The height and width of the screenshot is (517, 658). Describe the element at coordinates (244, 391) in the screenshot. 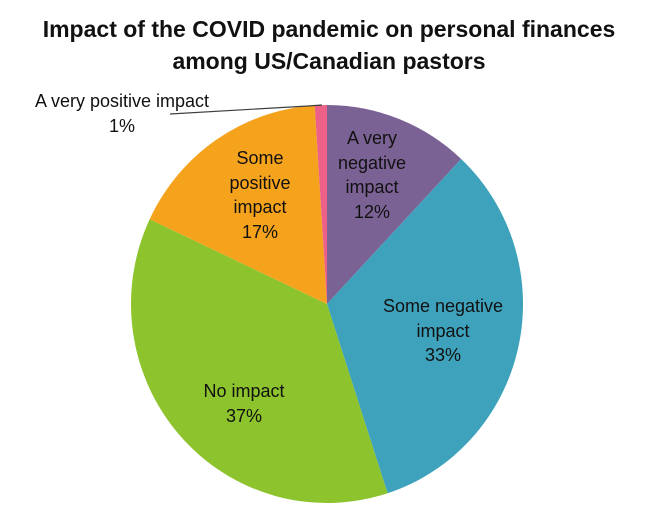

I see `label-text: No impact` at that location.